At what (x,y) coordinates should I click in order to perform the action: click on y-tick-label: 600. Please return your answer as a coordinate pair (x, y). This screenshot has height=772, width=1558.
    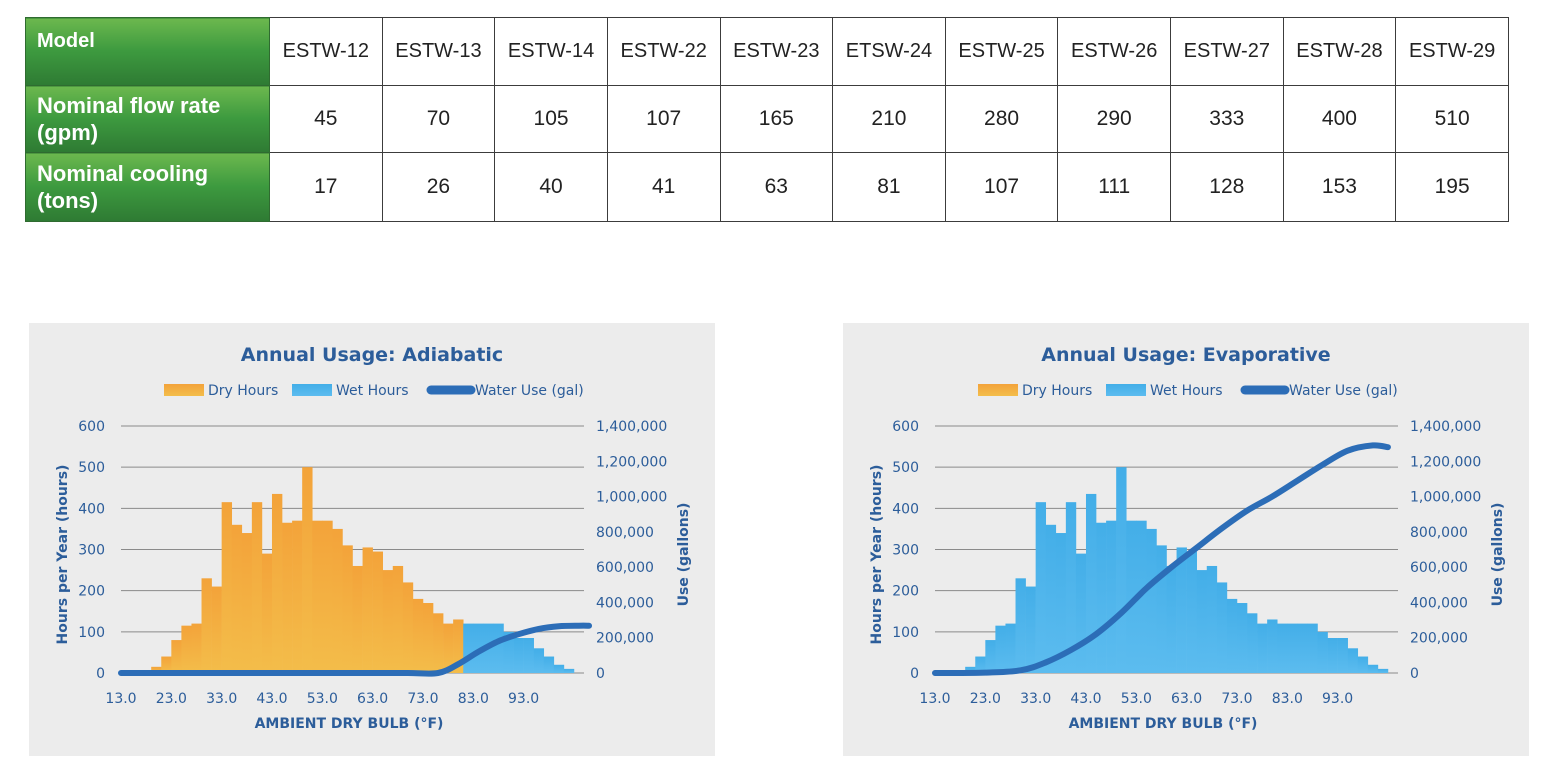
    Looking at the image, I should click on (91, 427).